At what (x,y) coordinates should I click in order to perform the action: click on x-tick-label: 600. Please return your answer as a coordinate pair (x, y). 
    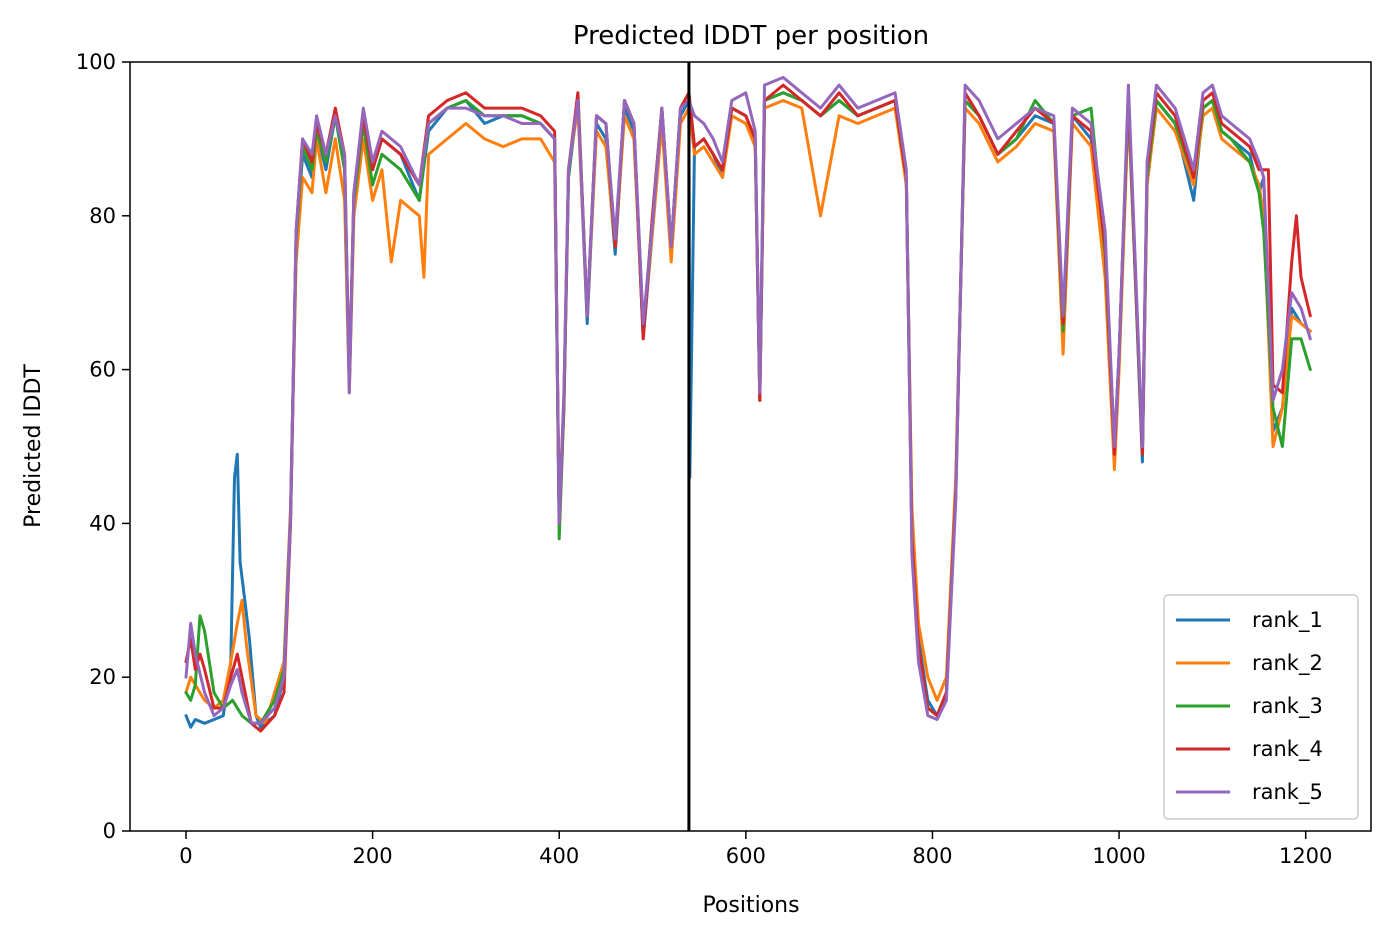
    Looking at the image, I should click on (746, 856).